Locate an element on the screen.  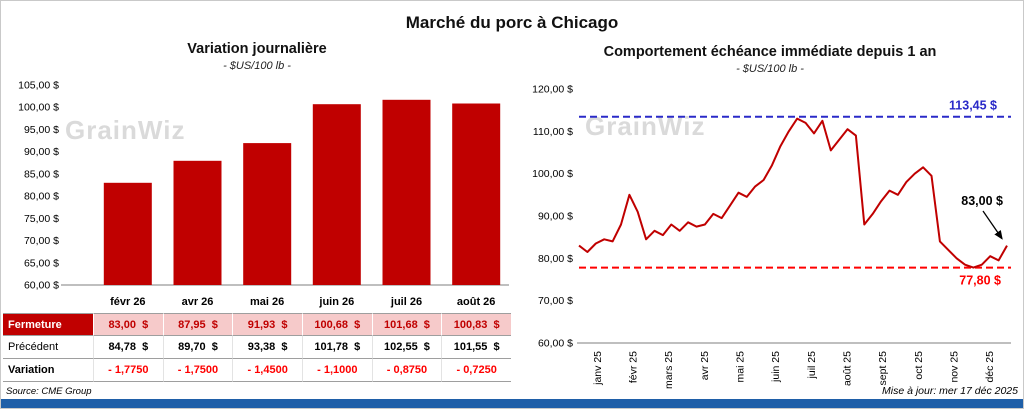
precedent-value: 84,78 $ is located at coordinates (128, 347).